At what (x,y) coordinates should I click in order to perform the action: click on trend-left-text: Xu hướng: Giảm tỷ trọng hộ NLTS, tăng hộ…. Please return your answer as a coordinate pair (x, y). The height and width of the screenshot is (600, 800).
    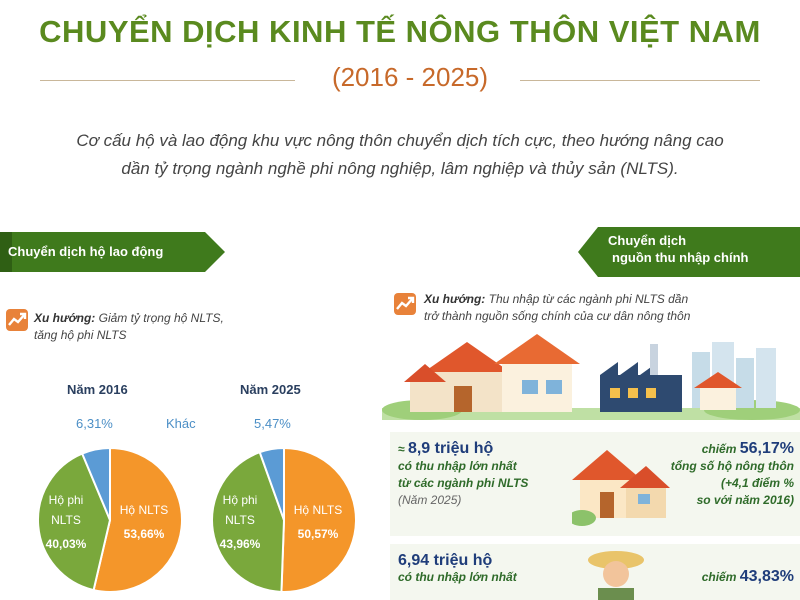
    Looking at the image, I should click on (149, 327).